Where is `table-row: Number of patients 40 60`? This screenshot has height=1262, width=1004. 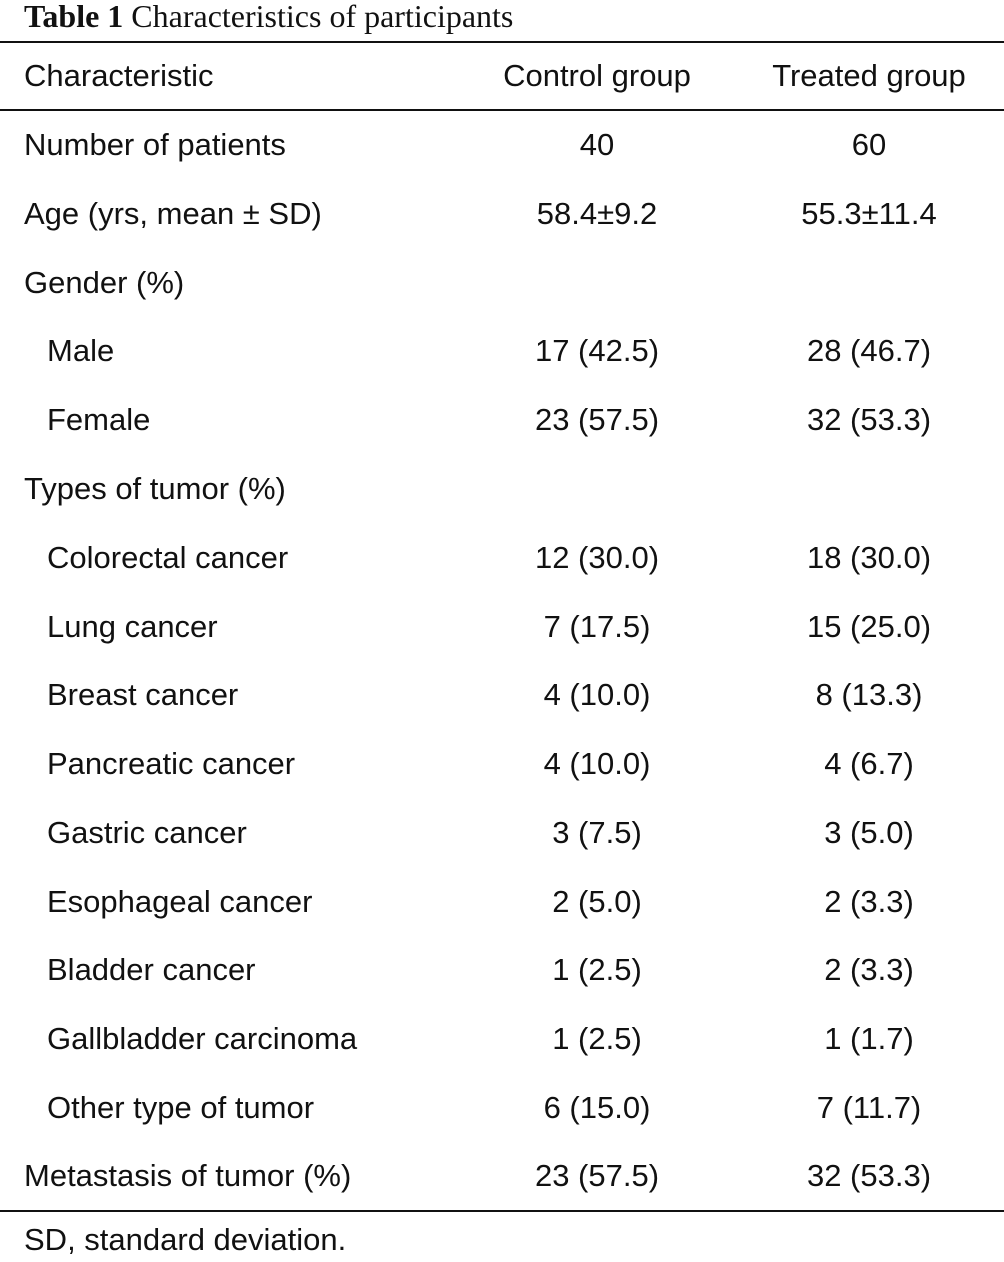 table-row: Number of patients 40 60 is located at coordinates (502, 145).